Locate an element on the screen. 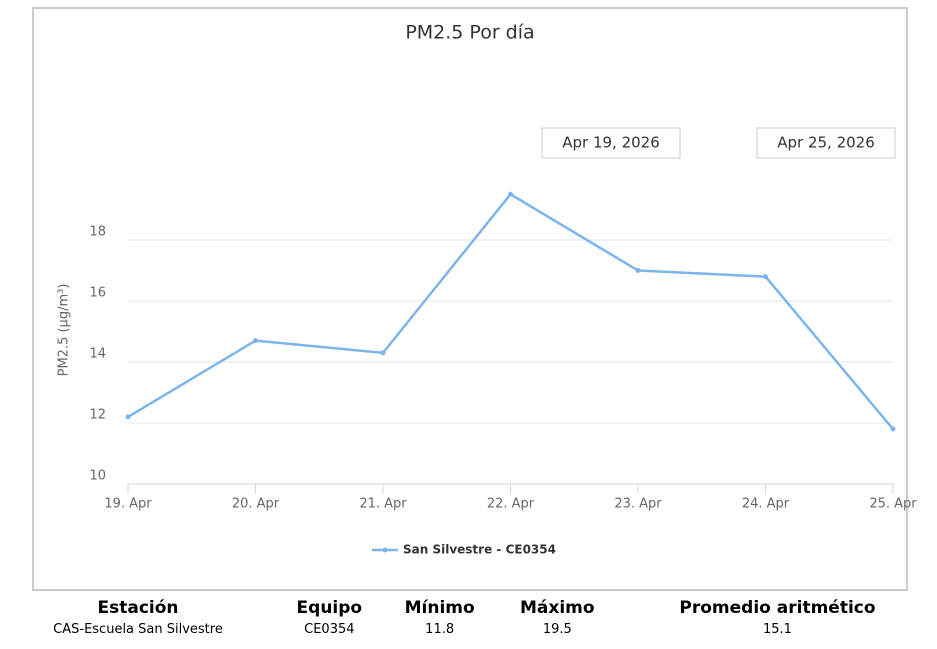 The image size is (937, 649). range-to: Apr 25, 2026 is located at coordinates (826, 143).